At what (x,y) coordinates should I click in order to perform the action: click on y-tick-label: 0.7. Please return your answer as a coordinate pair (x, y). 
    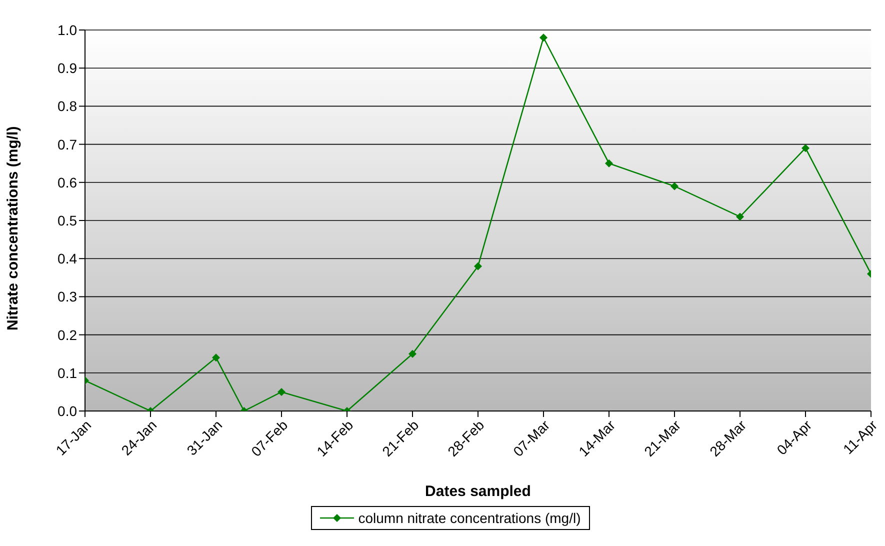
    Looking at the image, I should click on (68, 144).